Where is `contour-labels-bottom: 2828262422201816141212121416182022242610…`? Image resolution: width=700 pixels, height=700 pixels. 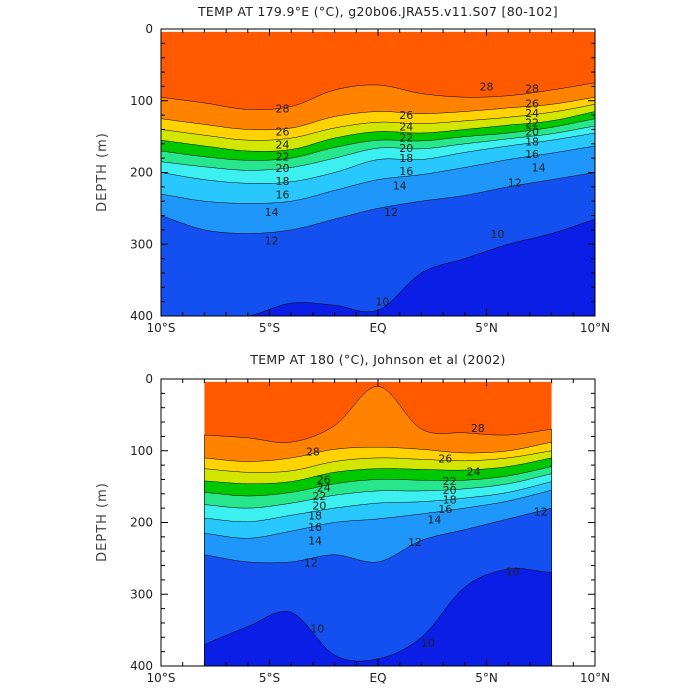
contour-labels-bottom: 2828262422201816141212121416182022242610… is located at coordinates (426, 536).